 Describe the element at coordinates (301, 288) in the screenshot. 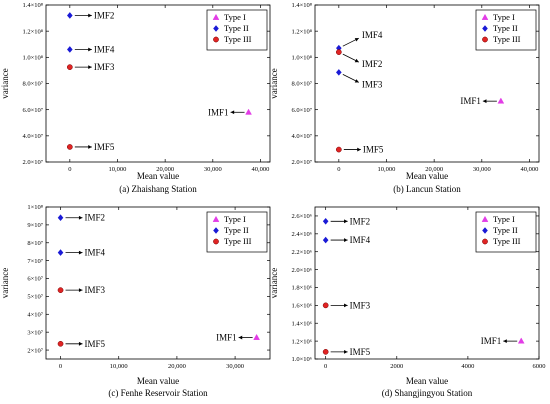

I see `y-tick-label: 1.8×10⁶` at that location.